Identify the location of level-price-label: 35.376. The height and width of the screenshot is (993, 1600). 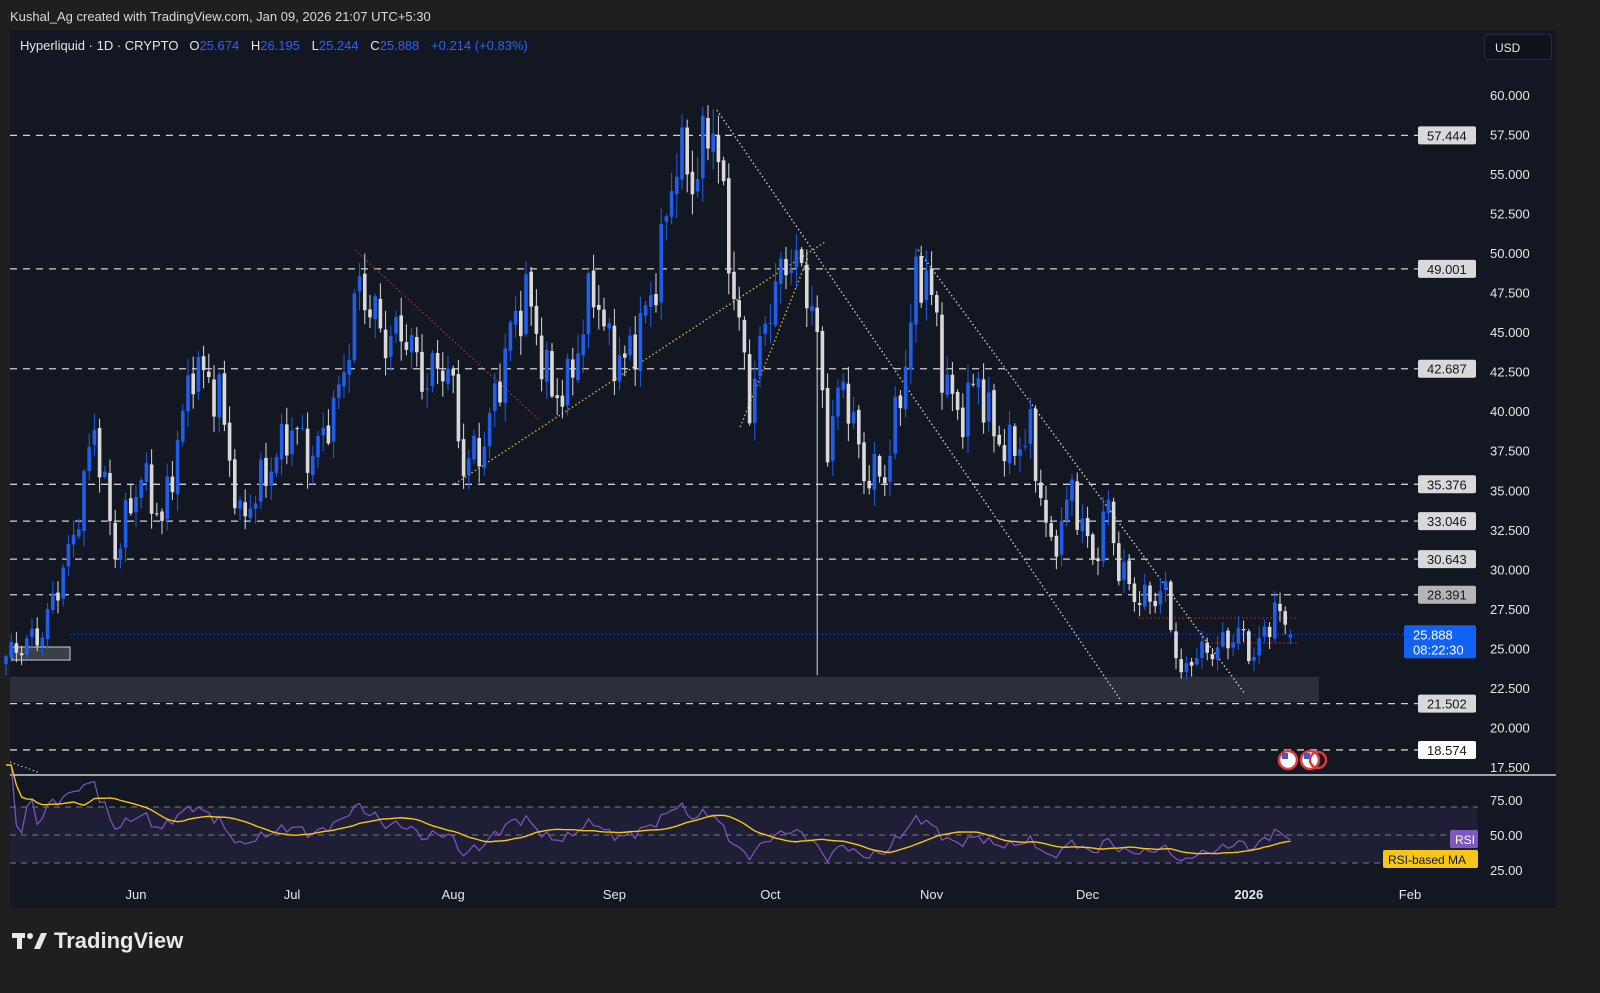
(1447, 484).